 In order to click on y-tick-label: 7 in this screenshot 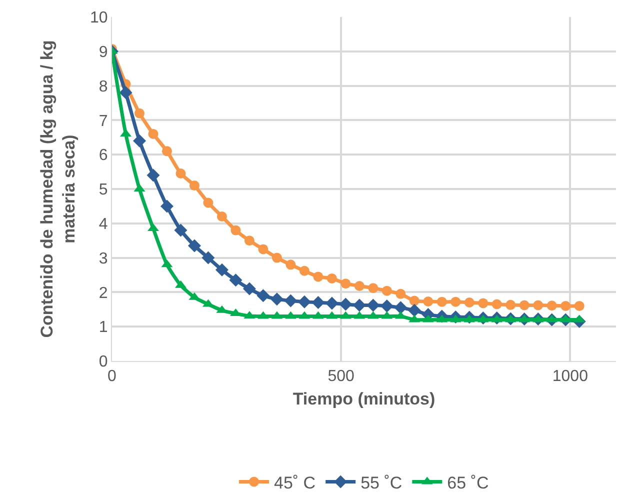, I will do `click(103, 121)`.